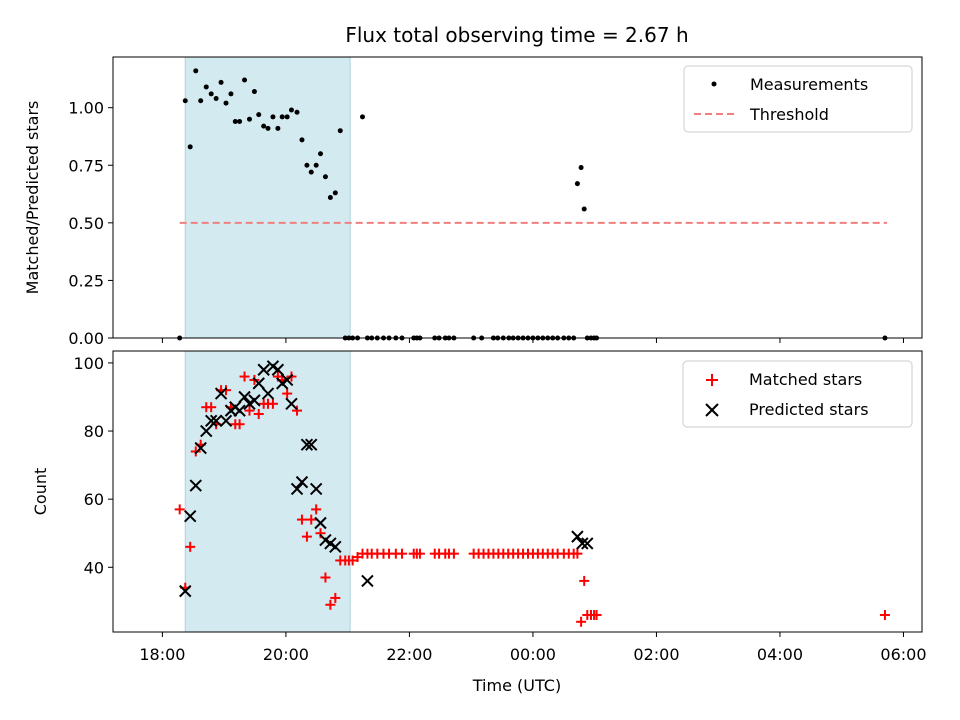 The height and width of the screenshot is (720, 960). What do you see at coordinates (32, 198) in the screenshot?
I see `top-y-axis-label: Matched/Predicted stars` at bounding box center [32, 198].